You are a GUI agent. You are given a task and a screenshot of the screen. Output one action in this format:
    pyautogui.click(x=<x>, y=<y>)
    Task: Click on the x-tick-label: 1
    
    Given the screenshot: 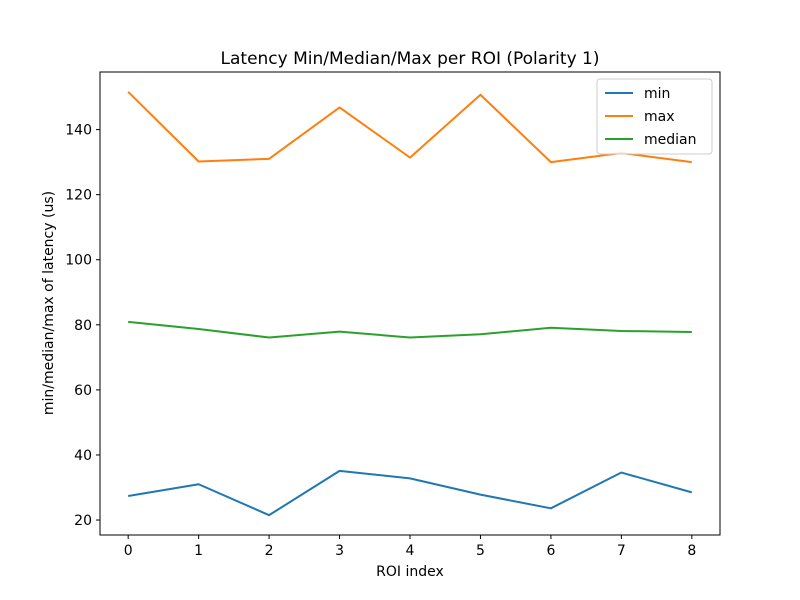 What is the action you would take?
    pyautogui.click(x=198, y=551)
    